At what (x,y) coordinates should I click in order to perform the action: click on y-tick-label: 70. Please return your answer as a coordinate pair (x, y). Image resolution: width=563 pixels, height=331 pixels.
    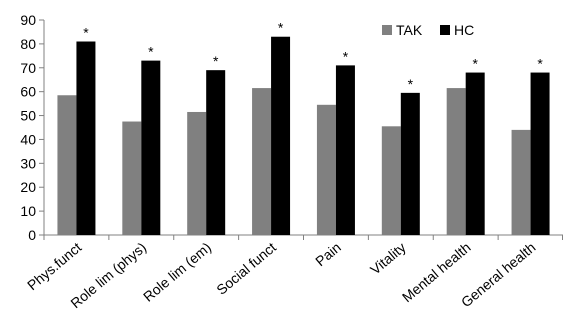
    Looking at the image, I should click on (28, 68).